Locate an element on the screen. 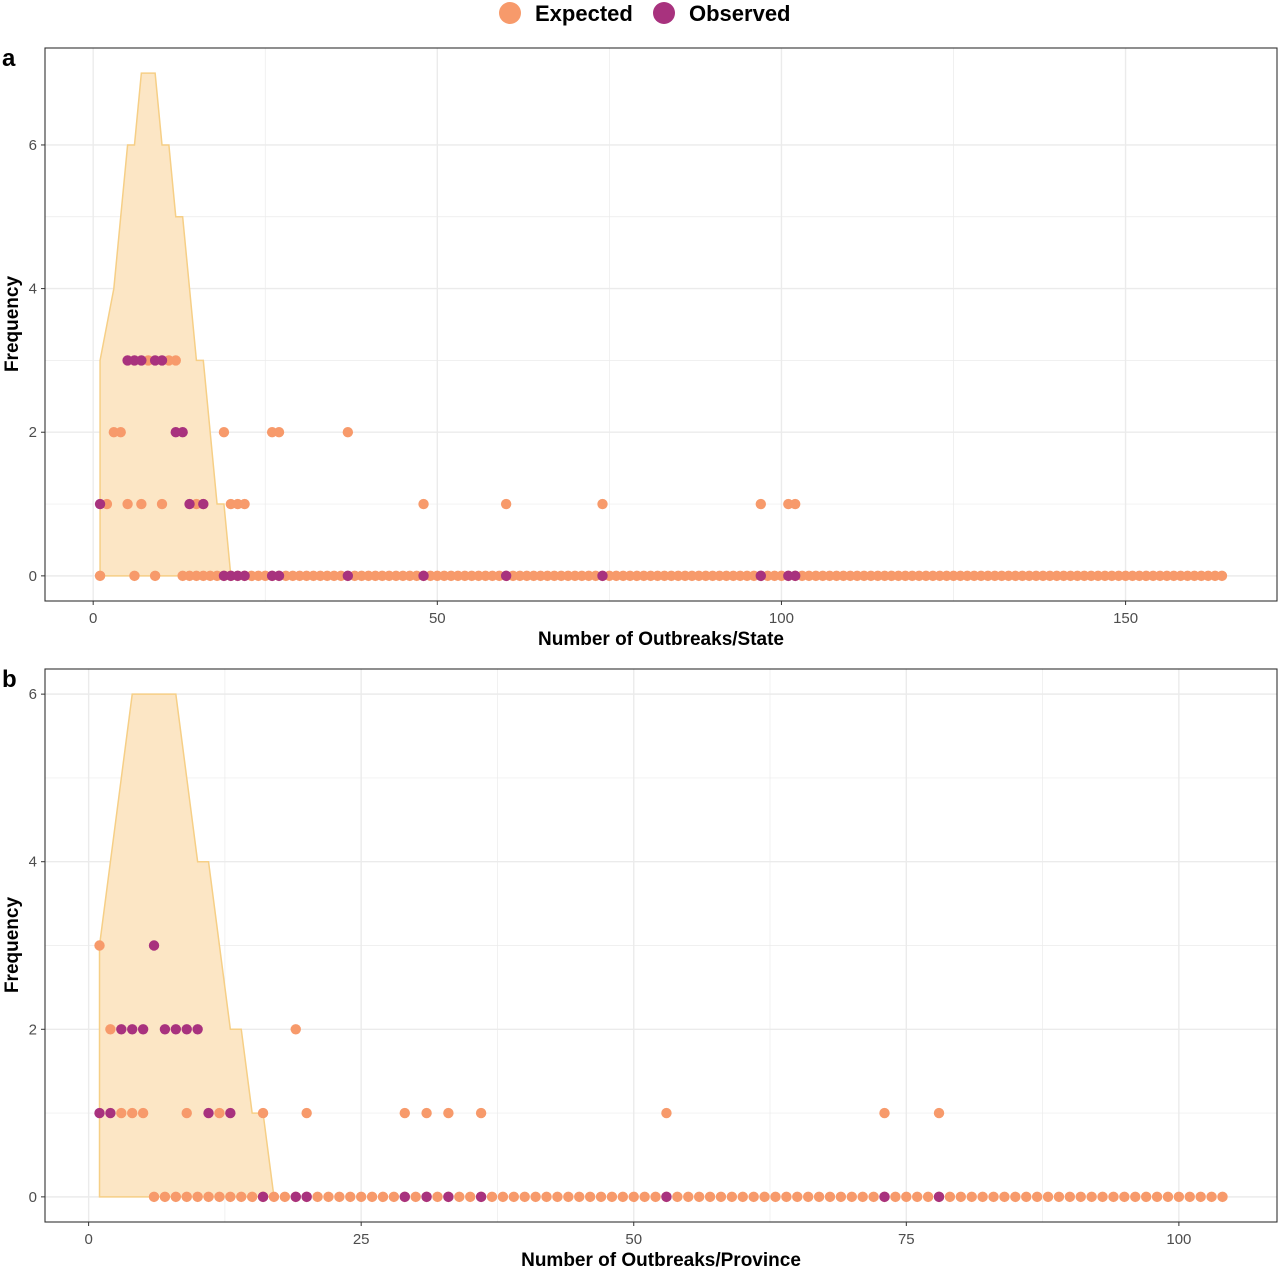 This screenshot has height=1269, width=1280. legend-expected-label: Expected is located at coordinates (584, 13).